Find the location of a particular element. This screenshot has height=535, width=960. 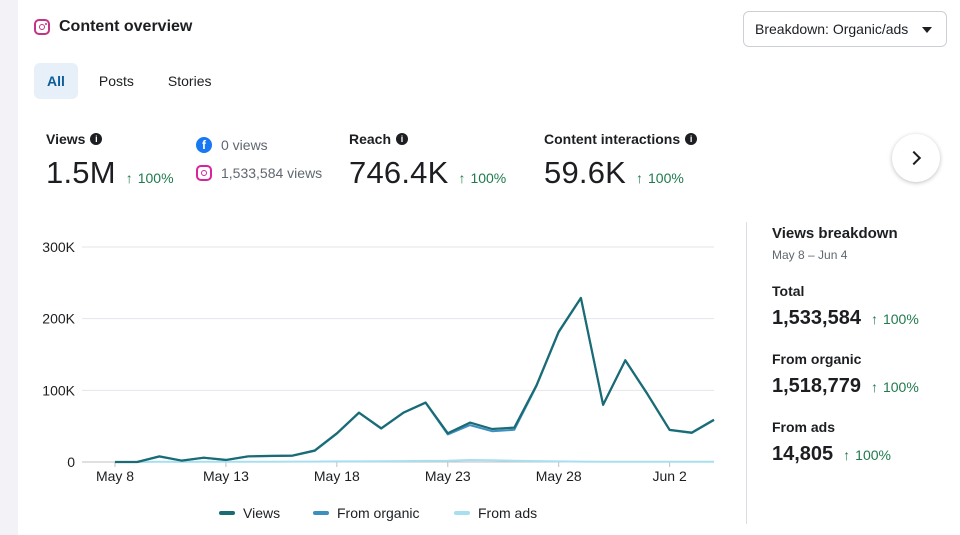

tab-all: All is located at coordinates (56, 81).